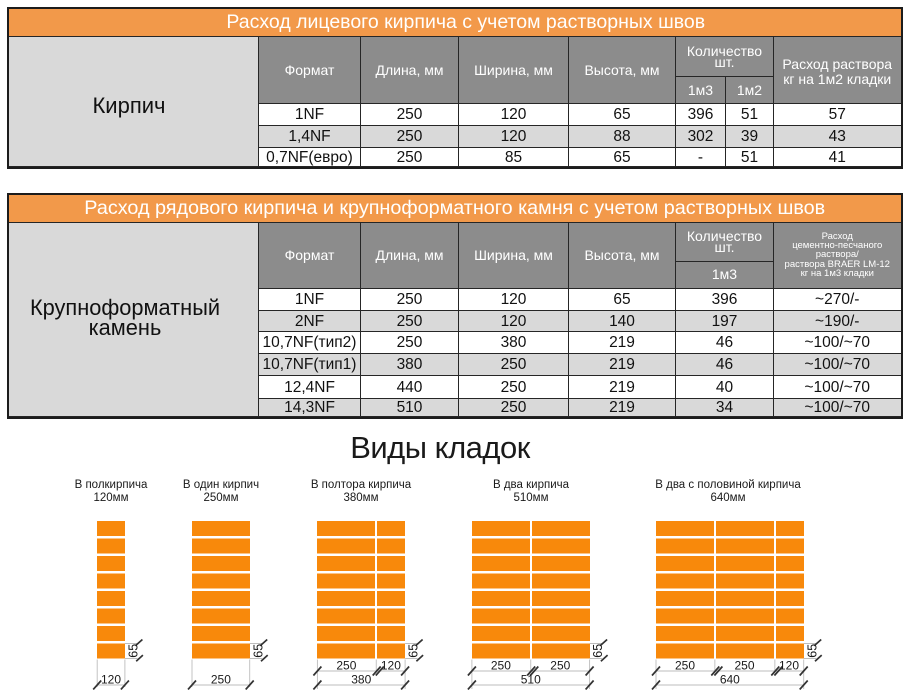  What do you see at coordinates (531, 680) in the screenshot?
I see `svg-text: 510` at bounding box center [531, 680].